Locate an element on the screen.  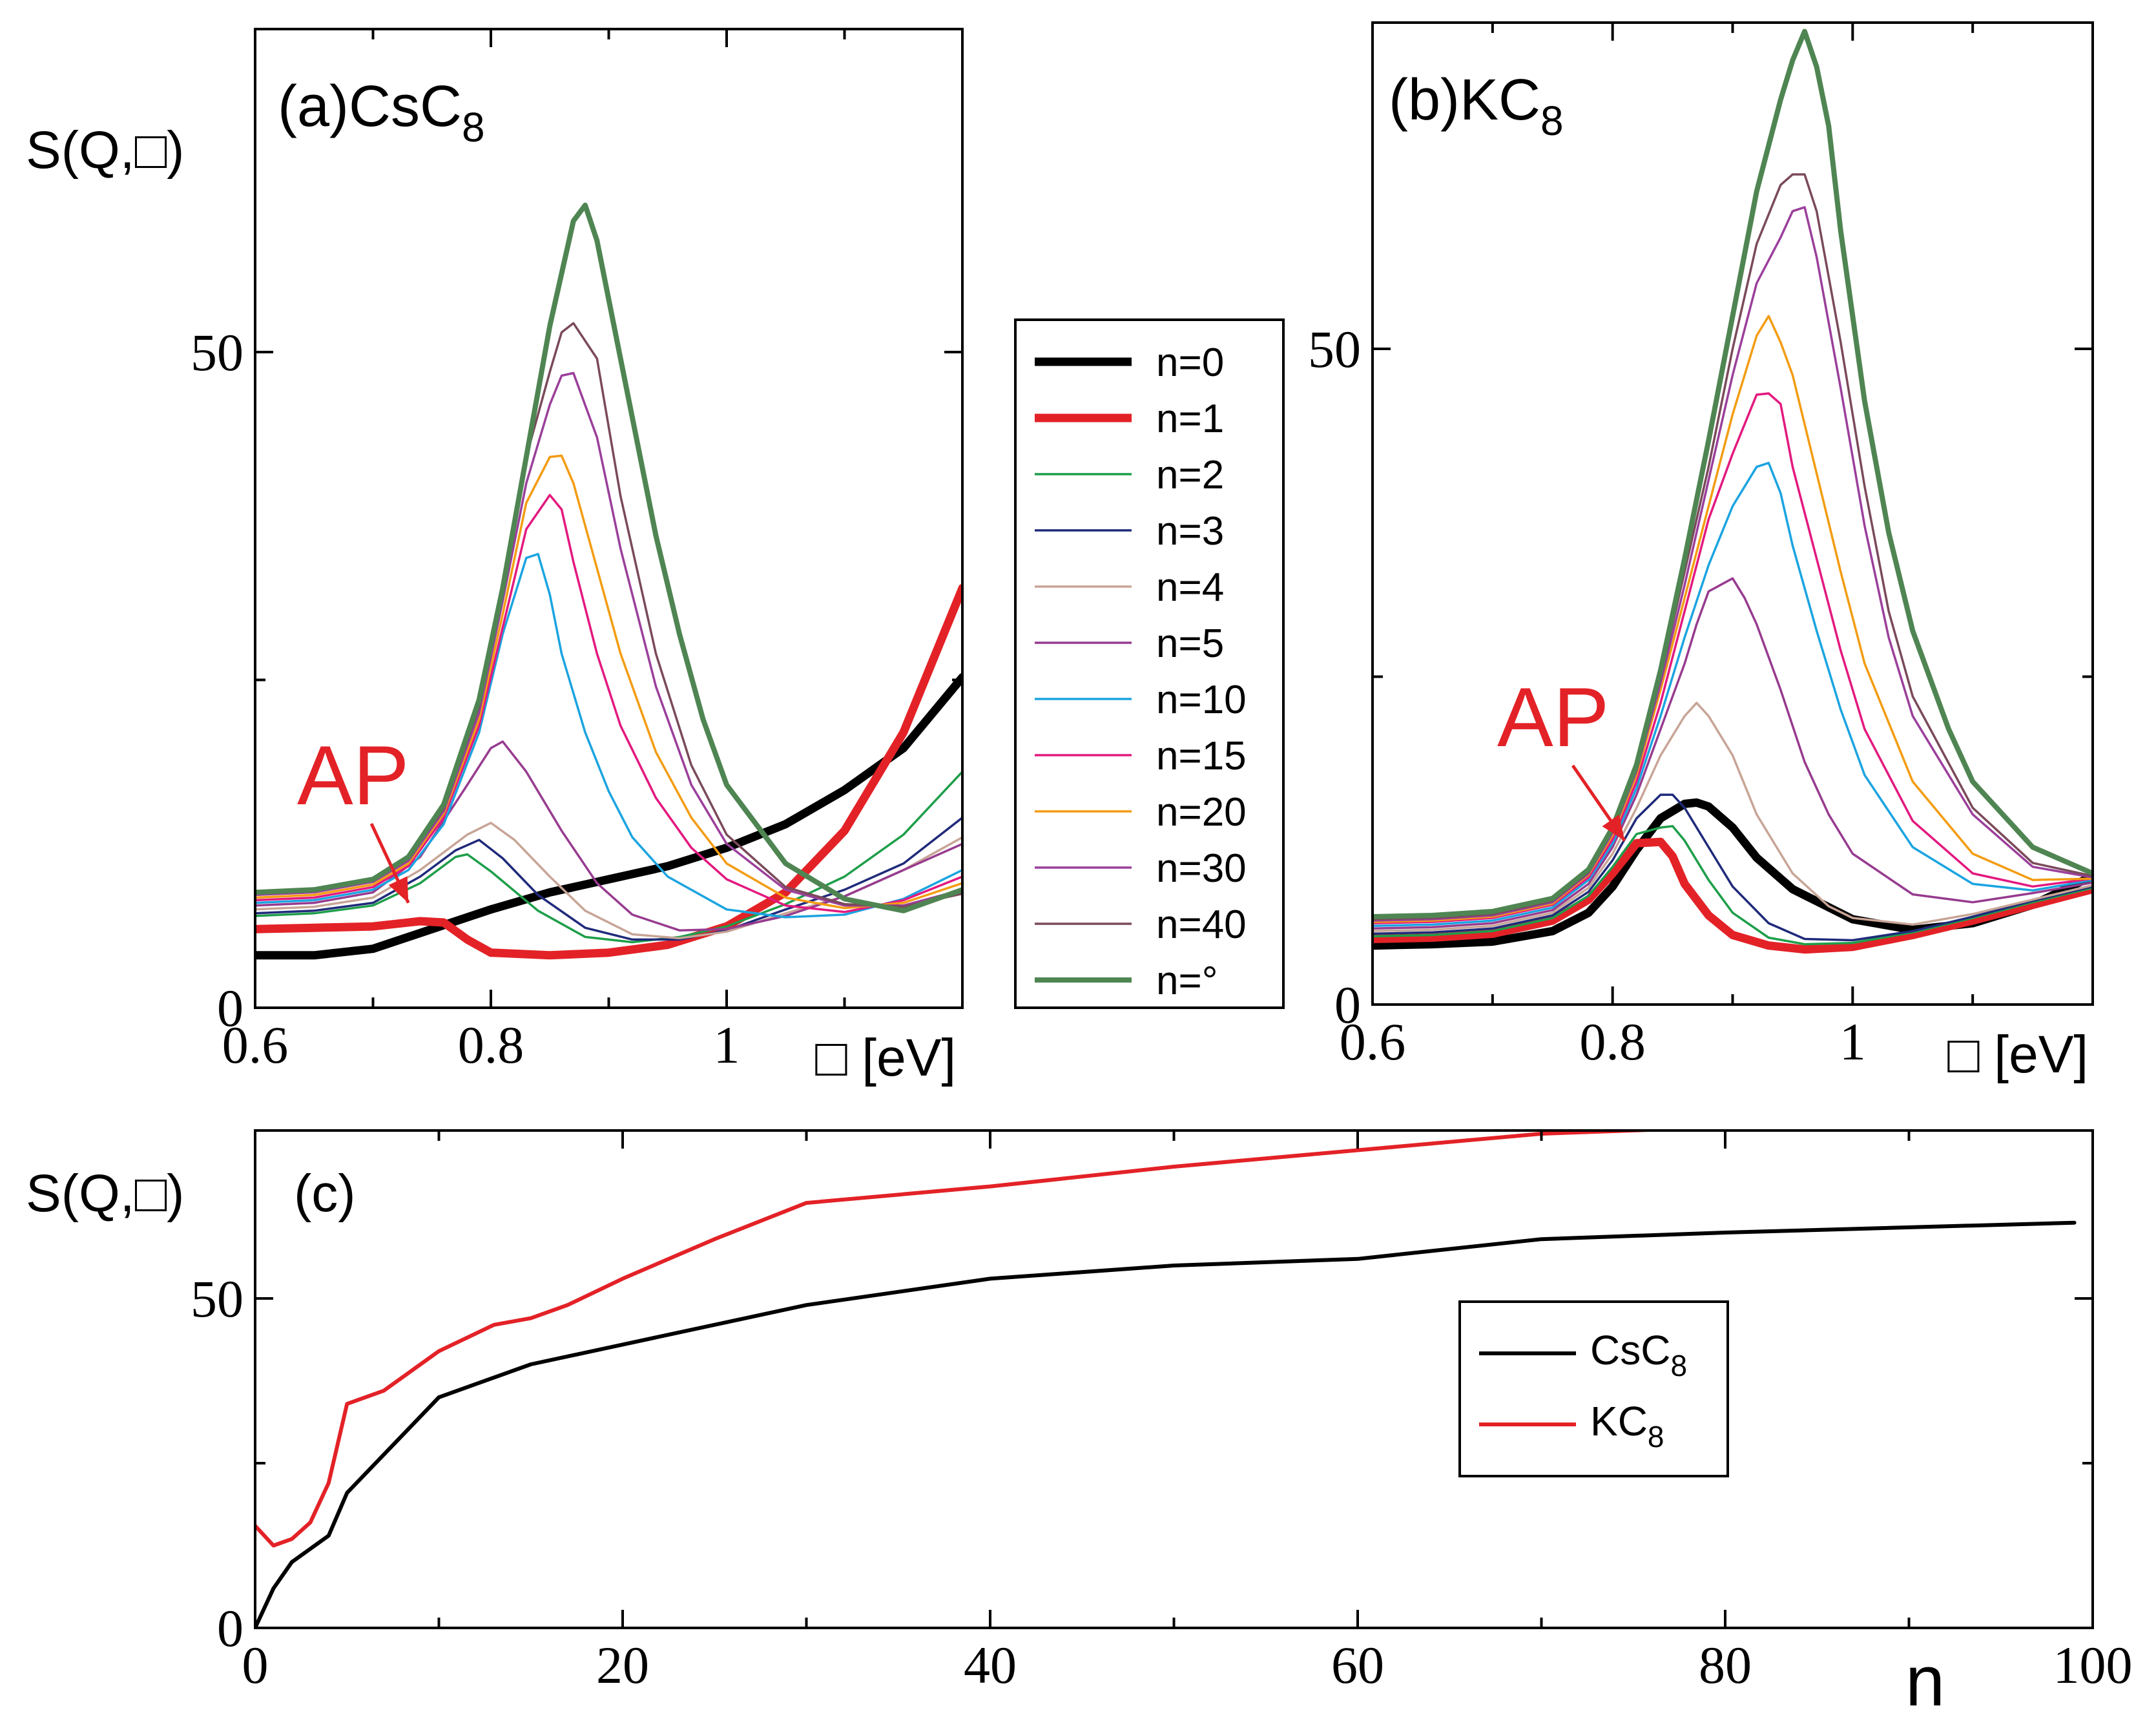
legend-ab-label-n-40: n=40 is located at coordinates (1201, 925).